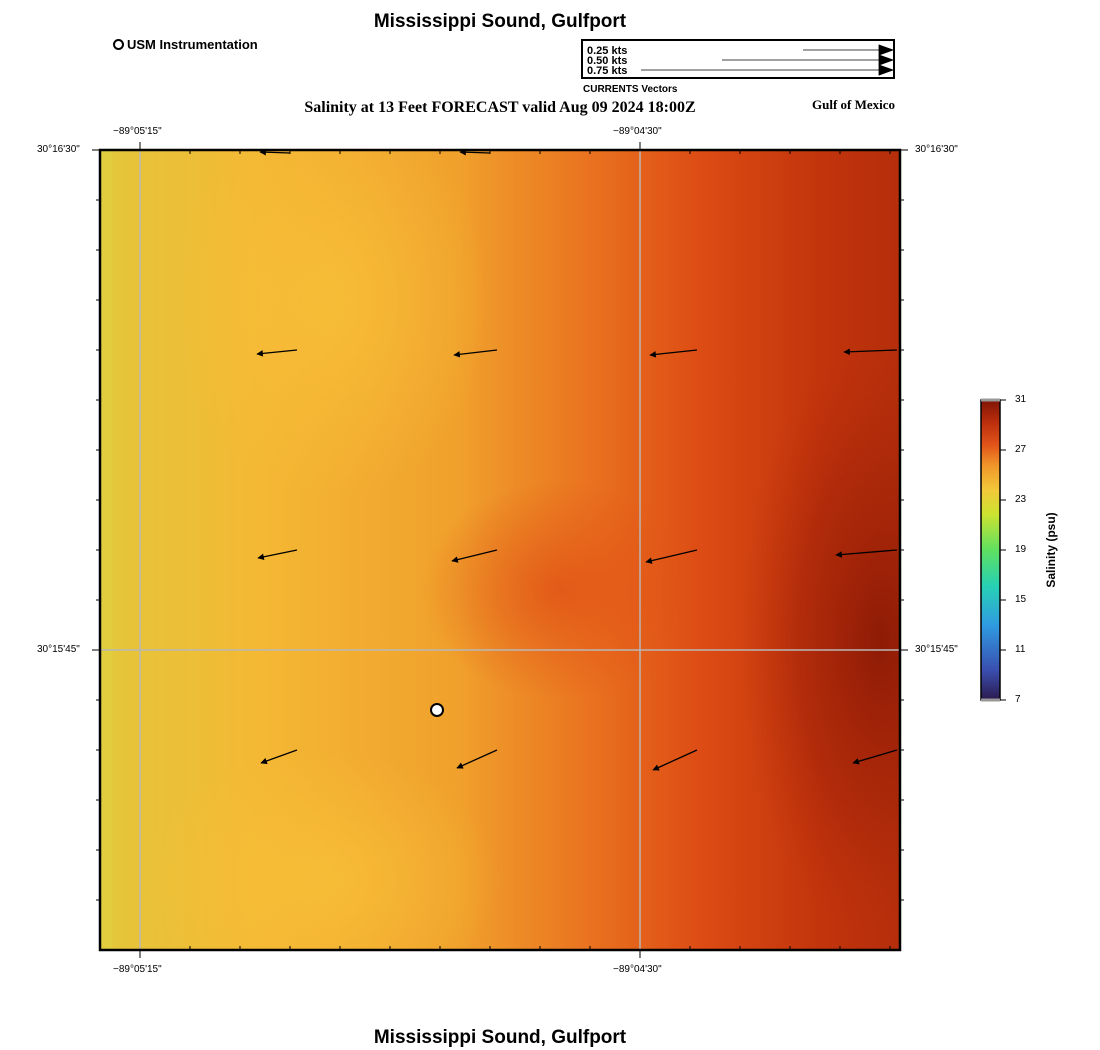 This screenshot has height=1050, width=1100. I want to click on map-title: Mississippi Sound, Gulfport, so click(500, 21).